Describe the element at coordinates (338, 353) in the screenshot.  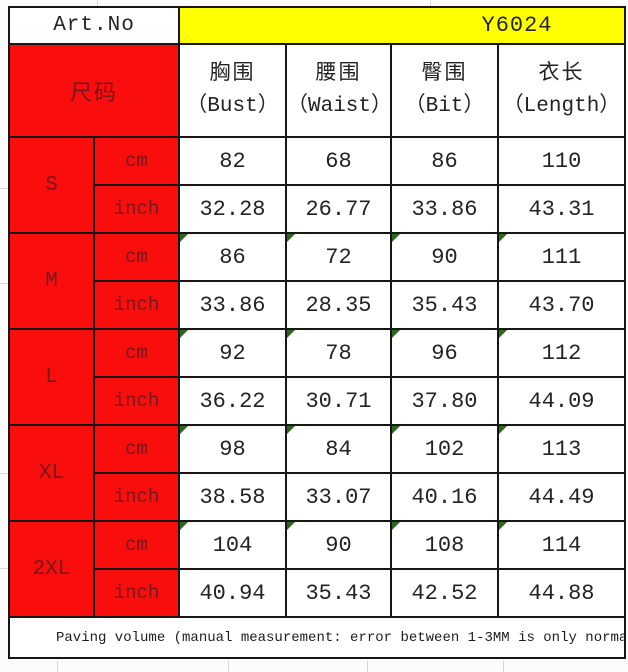
I see `value-cell-flagged: 78` at that location.